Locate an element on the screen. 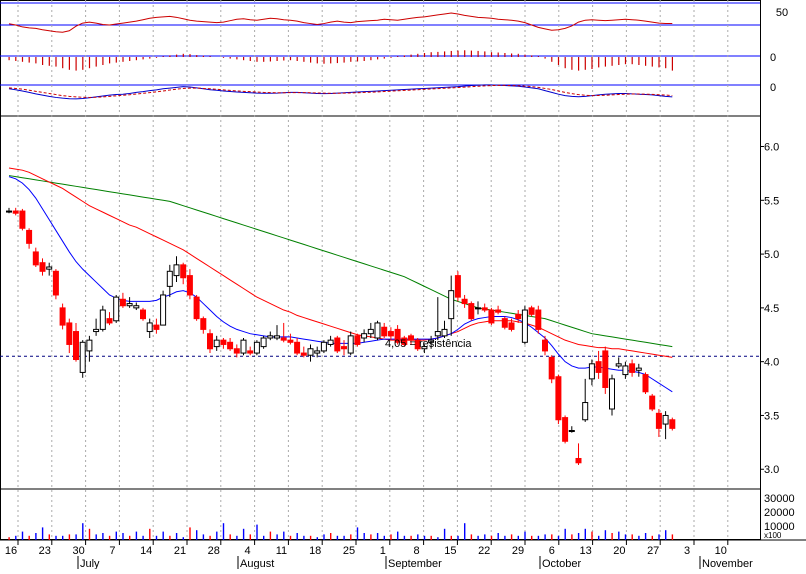 The height and width of the screenshot is (574, 806). price-tick: 4.5 is located at coordinates (771, 309).